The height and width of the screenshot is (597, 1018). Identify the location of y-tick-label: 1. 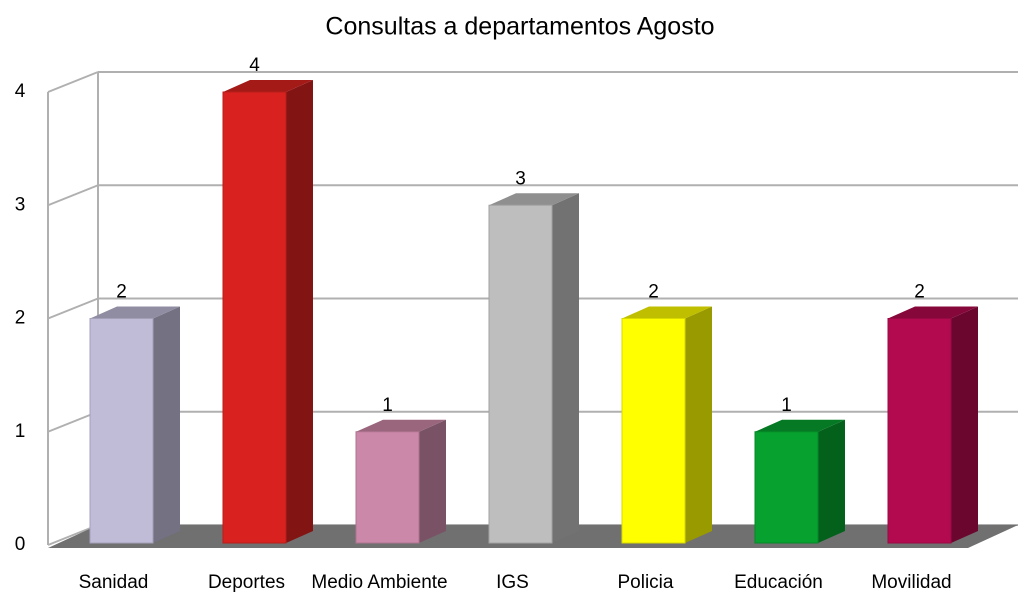
(20, 431).